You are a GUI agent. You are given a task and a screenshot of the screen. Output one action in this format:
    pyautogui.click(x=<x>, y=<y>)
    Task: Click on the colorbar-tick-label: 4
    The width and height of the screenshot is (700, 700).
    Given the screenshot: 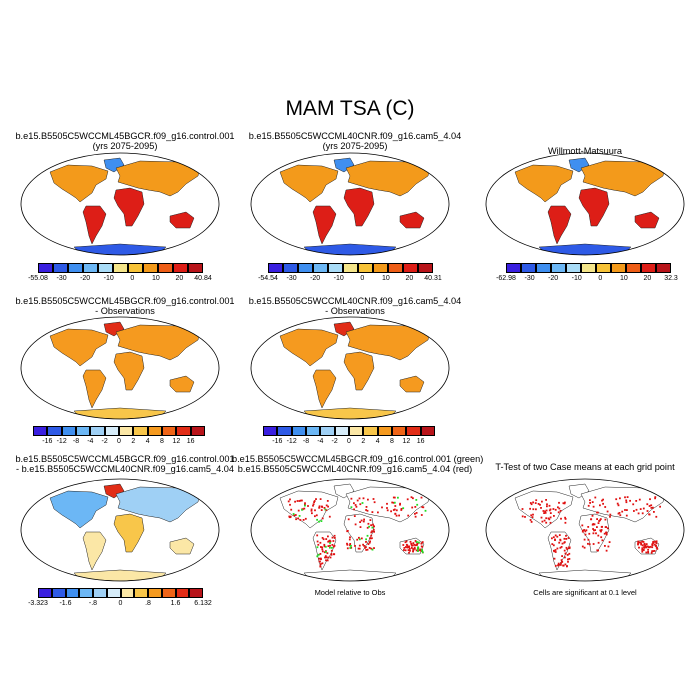 What is the action you would take?
    pyautogui.click(x=377, y=441)
    